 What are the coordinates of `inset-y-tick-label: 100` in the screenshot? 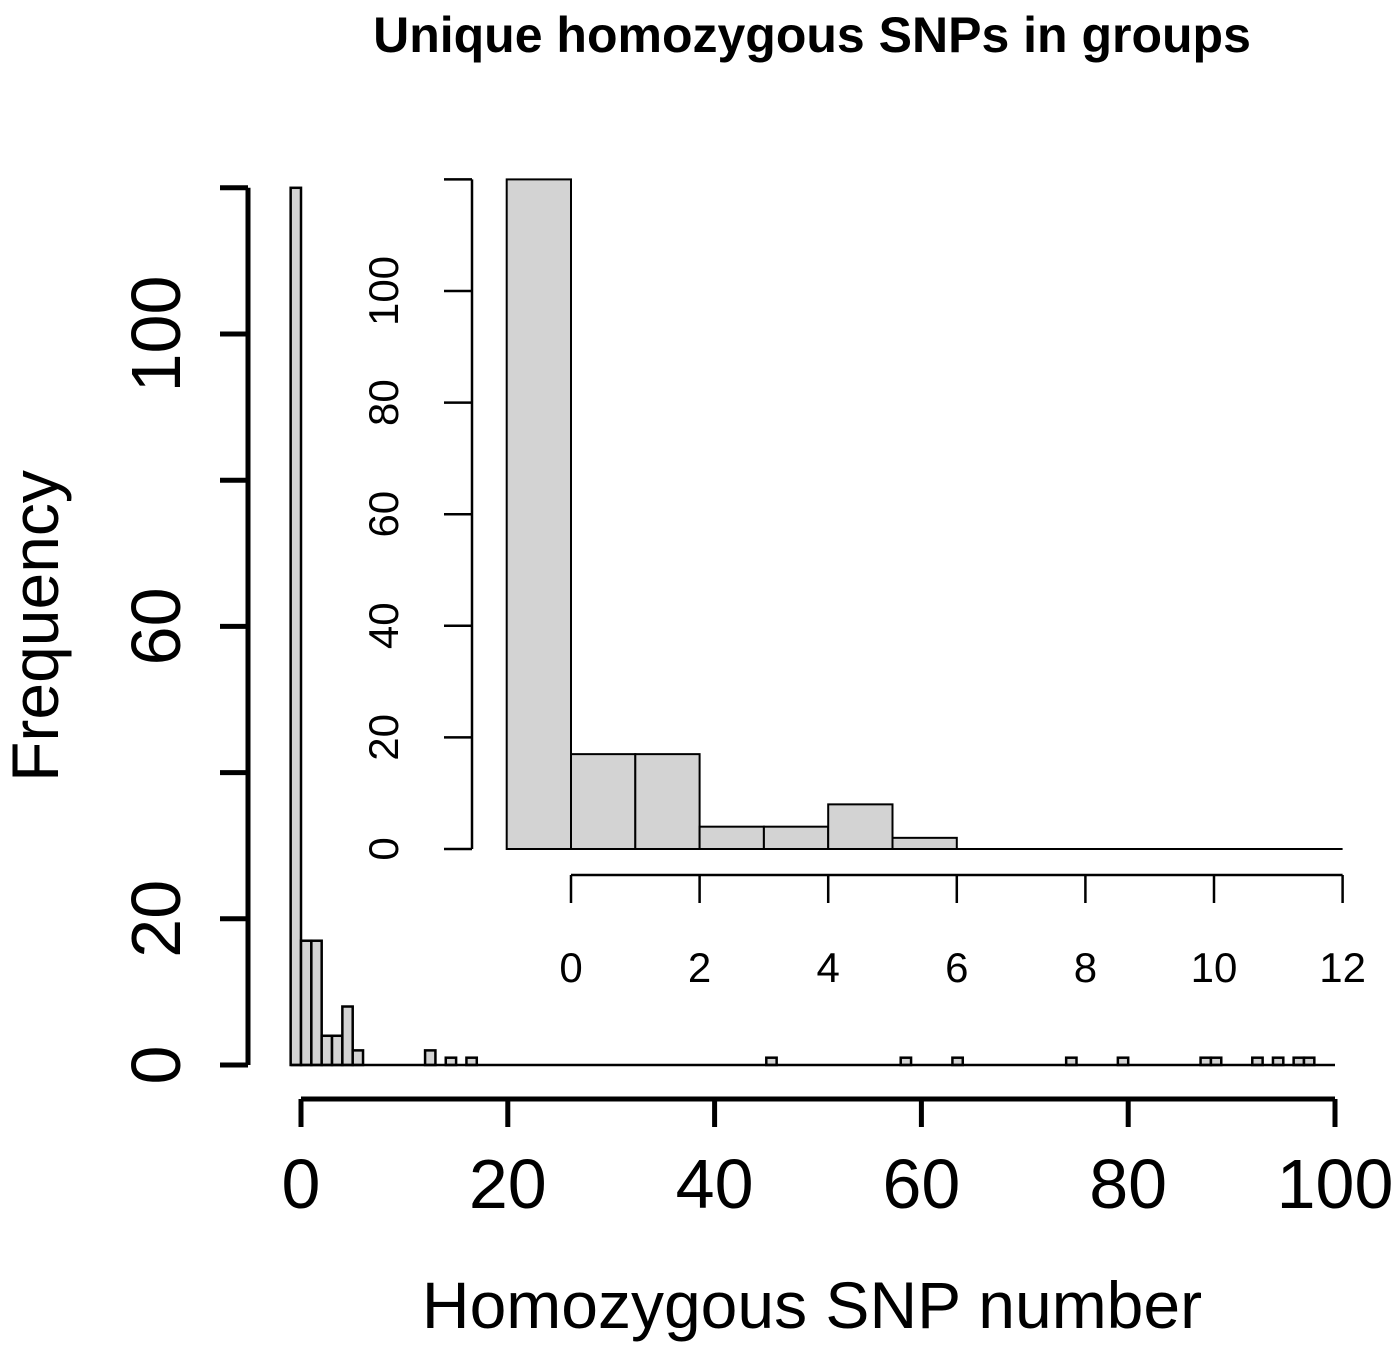 It's located at (383, 291).